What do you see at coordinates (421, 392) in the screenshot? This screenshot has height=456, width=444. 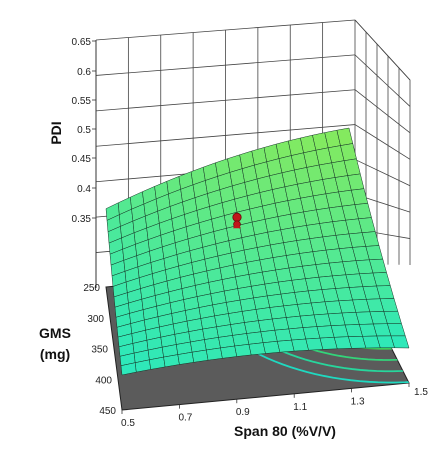 I see `x-tick-label: 1.5` at bounding box center [421, 392].